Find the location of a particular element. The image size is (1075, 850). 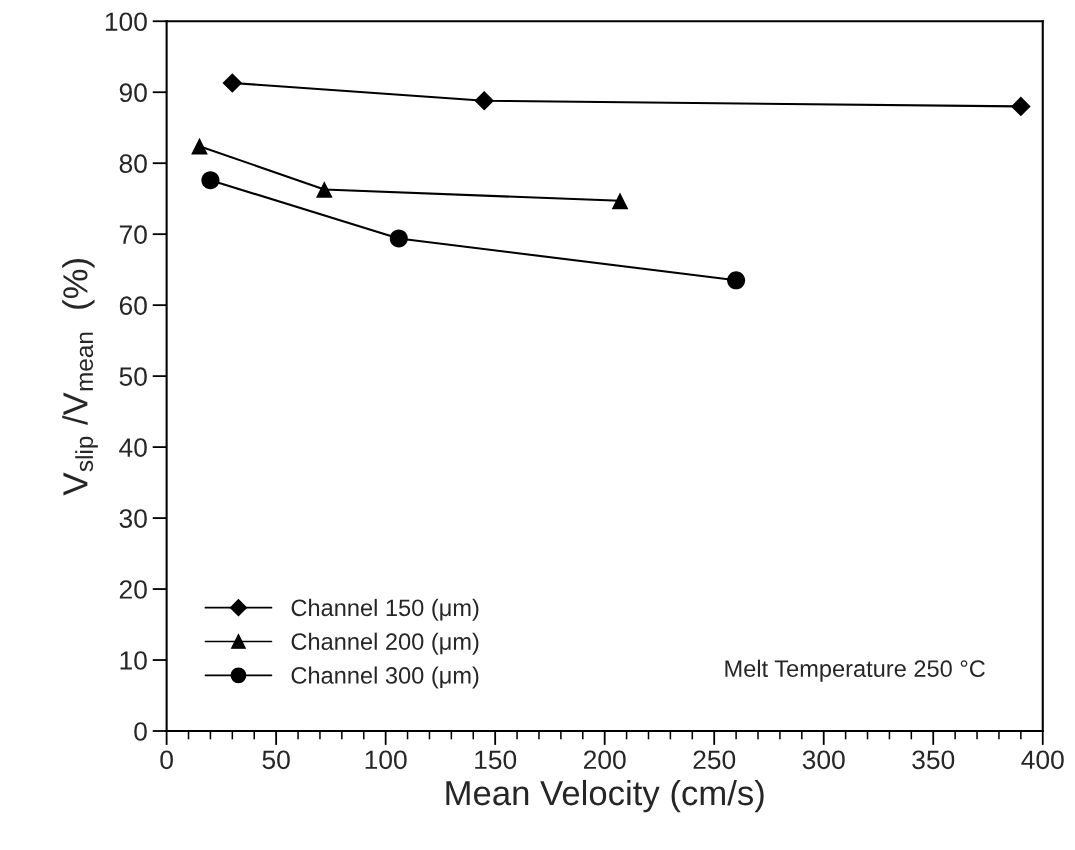

legend-label: Channel 300 (μm) is located at coordinates (385, 677).